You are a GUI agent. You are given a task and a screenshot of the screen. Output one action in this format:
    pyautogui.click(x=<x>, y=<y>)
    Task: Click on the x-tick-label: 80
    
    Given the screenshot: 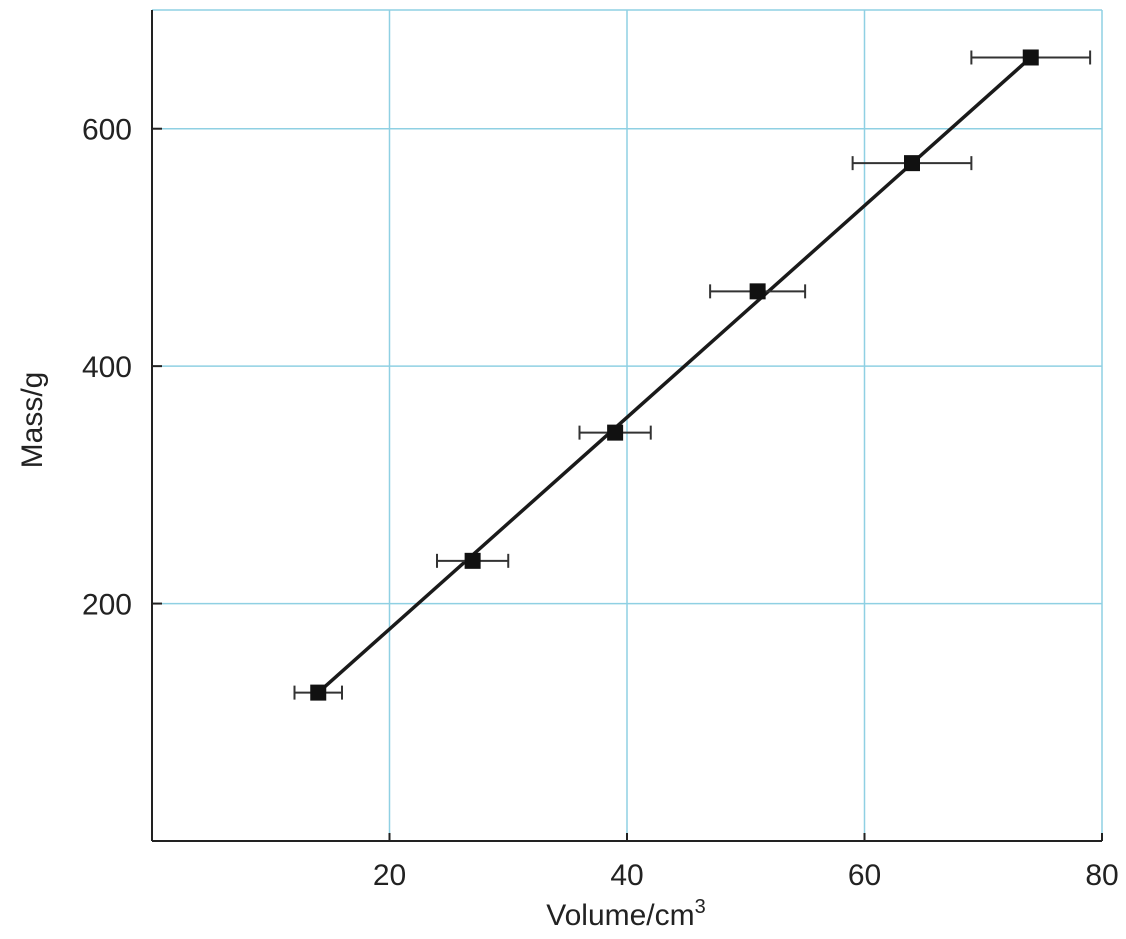 What is the action you would take?
    pyautogui.click(x=1101, y=875)
    